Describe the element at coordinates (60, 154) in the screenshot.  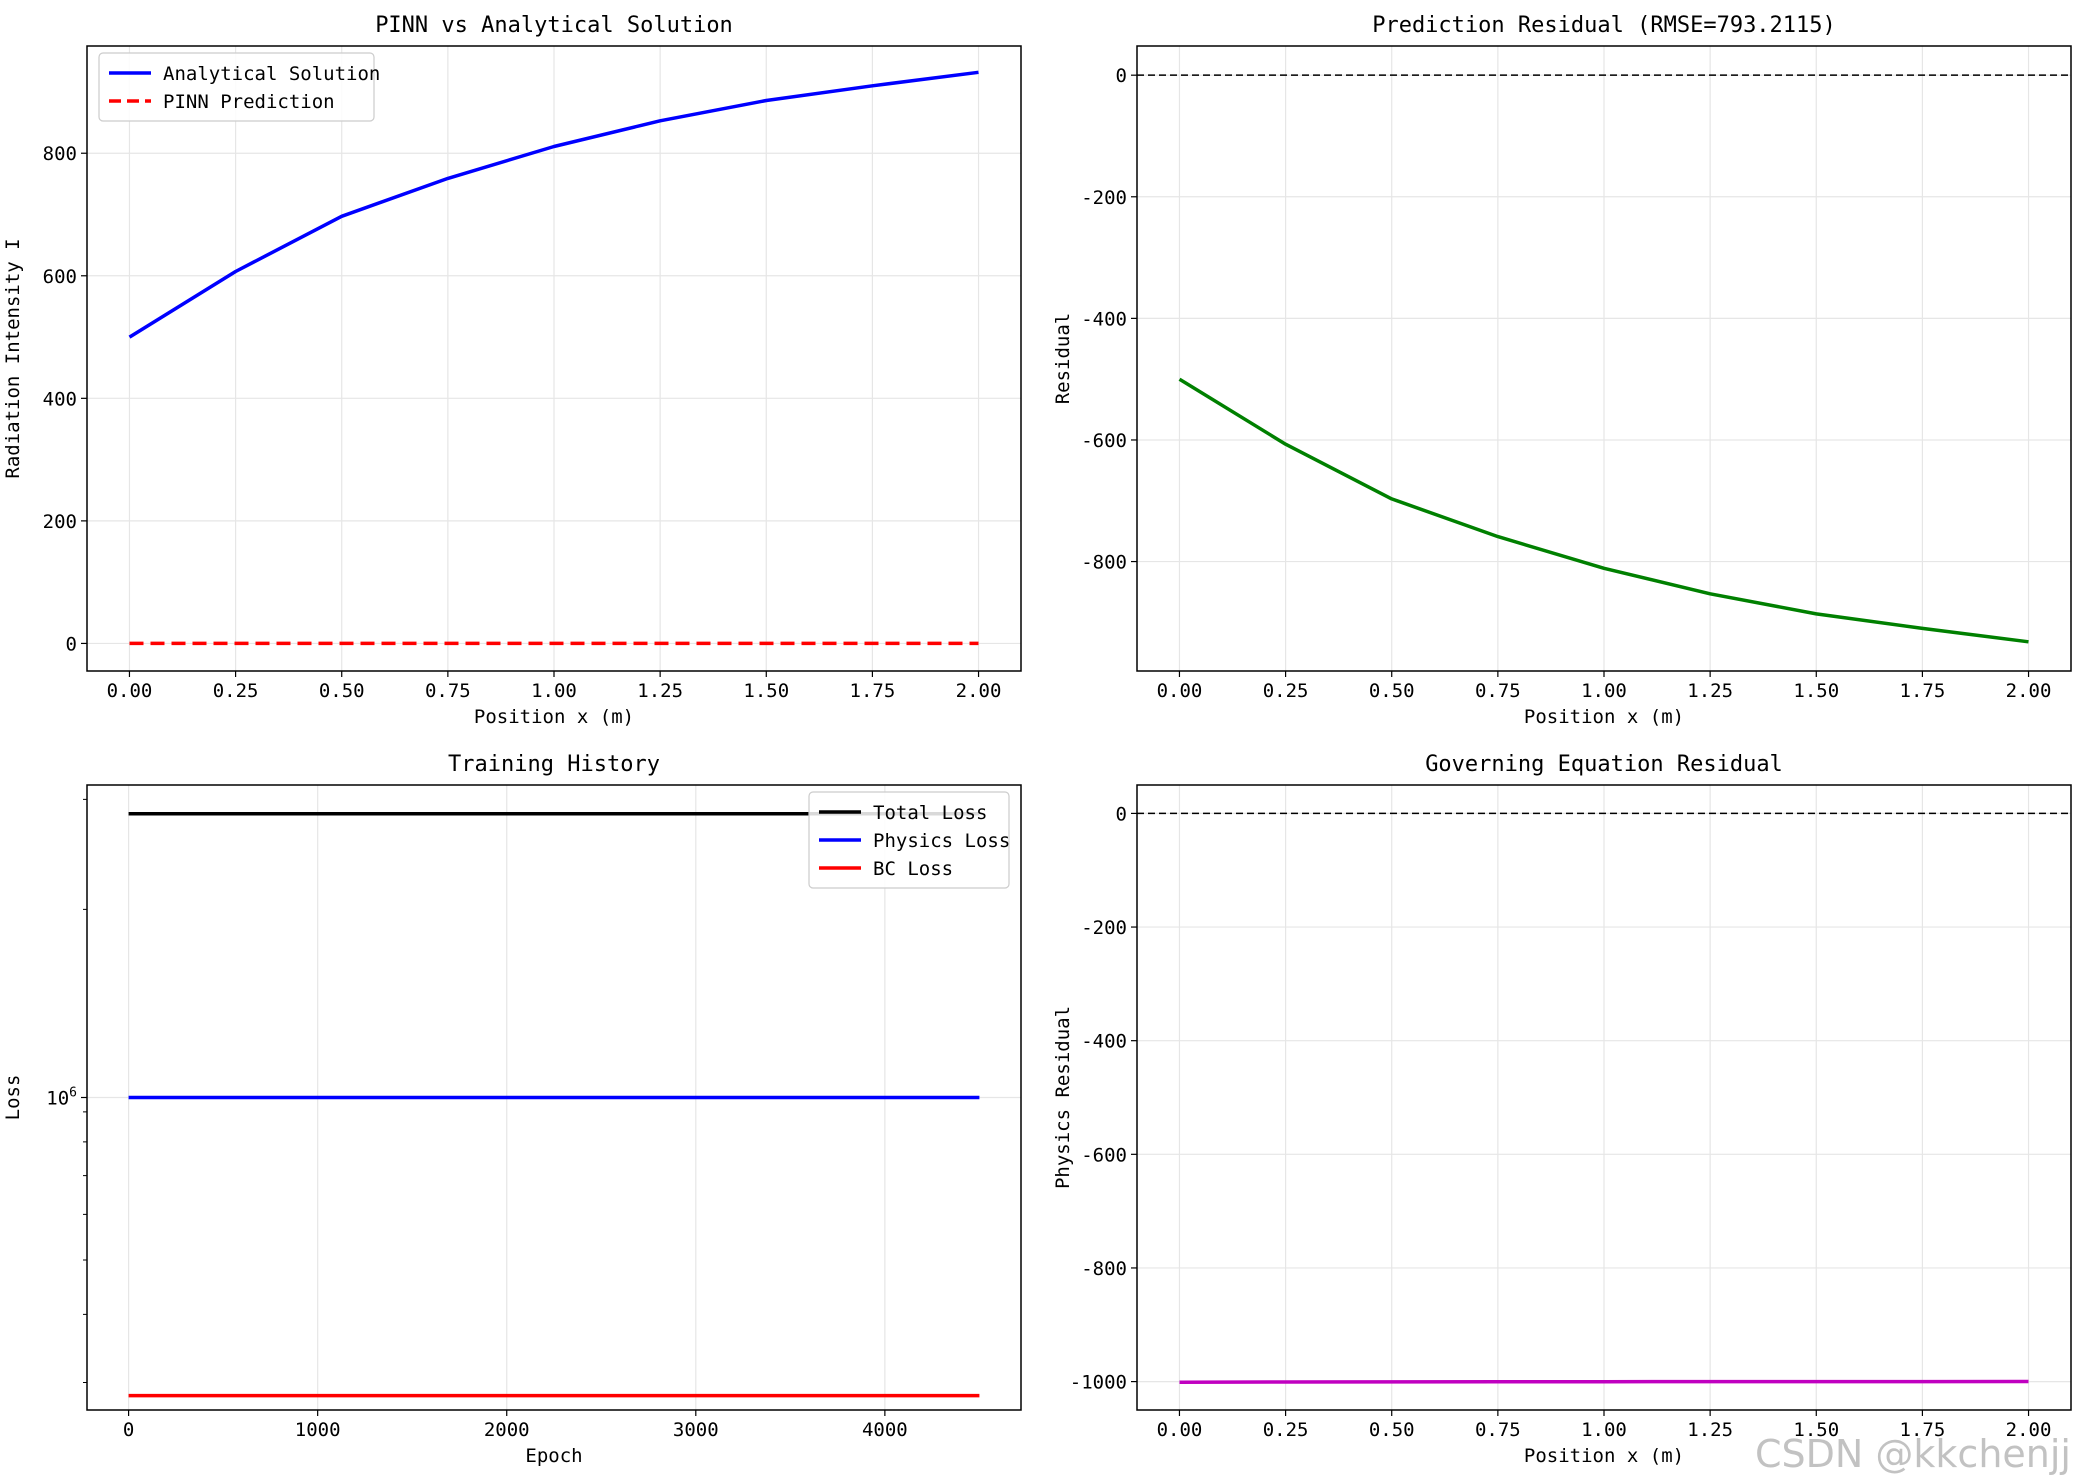
I see `y-tick-label: 800` at that location.